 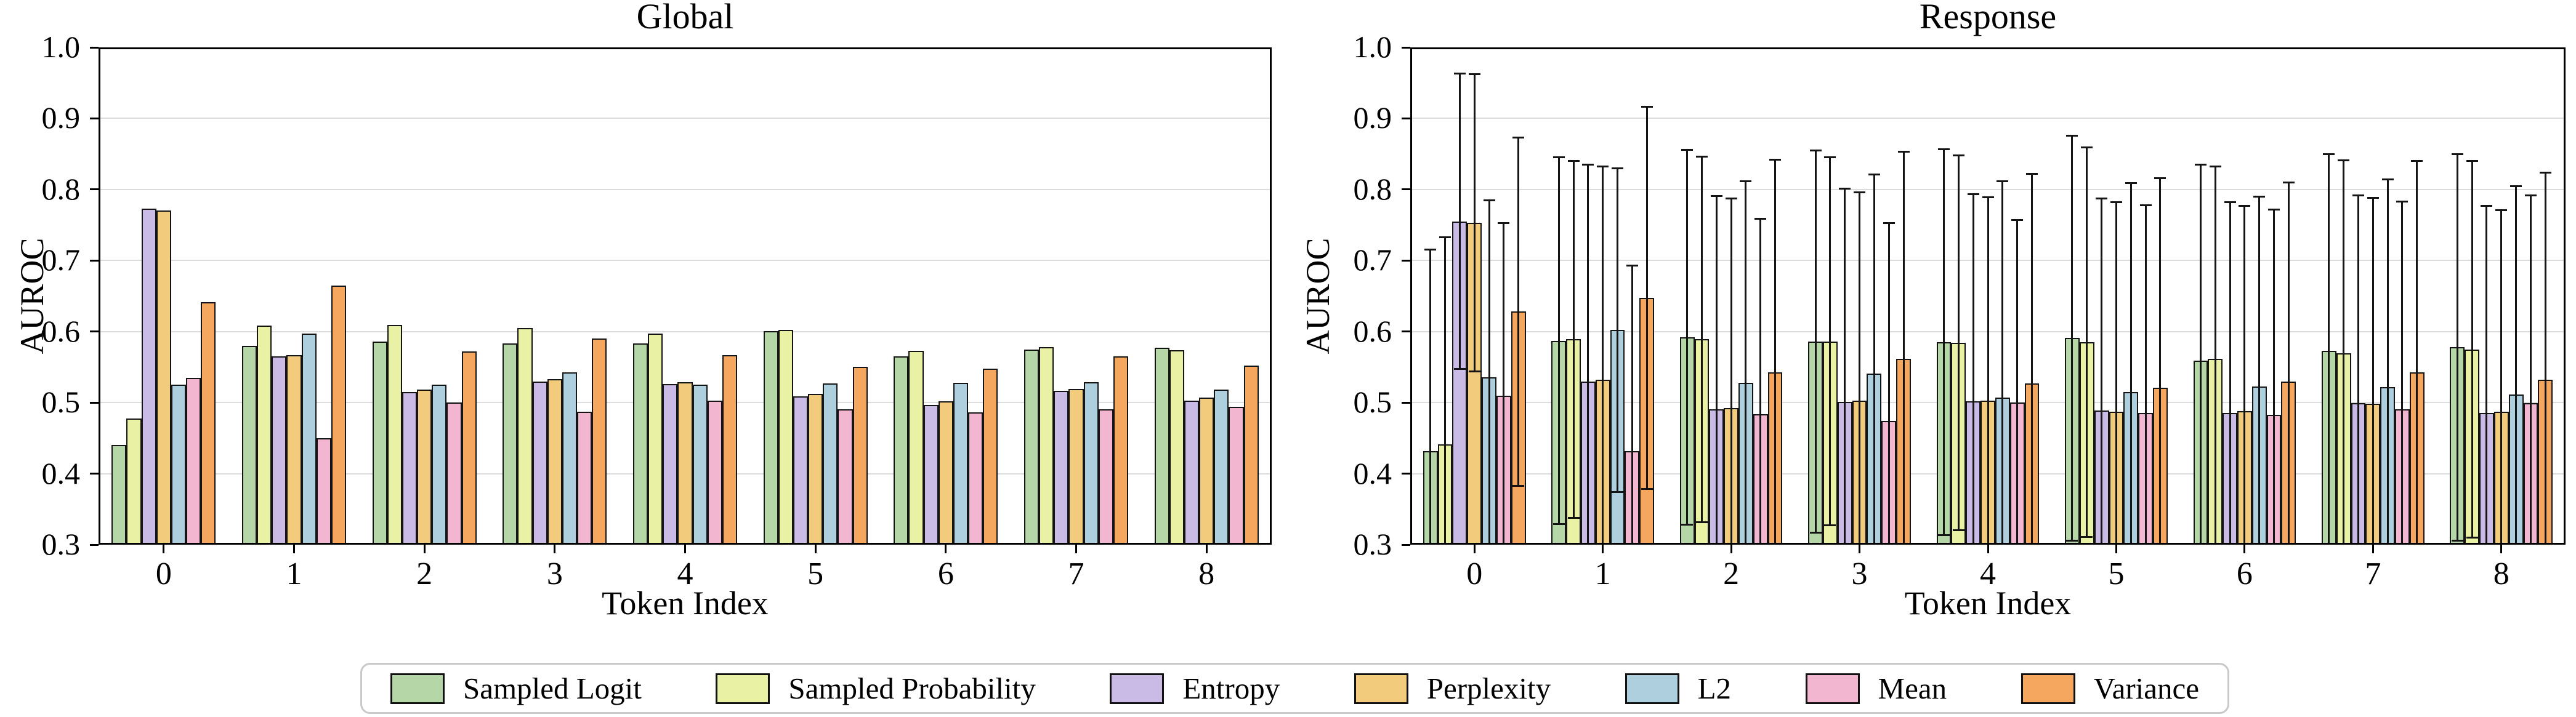 What do you see at coordinates (945, 573) in the screenshot?
I see `x-tick-label: 6` at bounding box center [945, 573].